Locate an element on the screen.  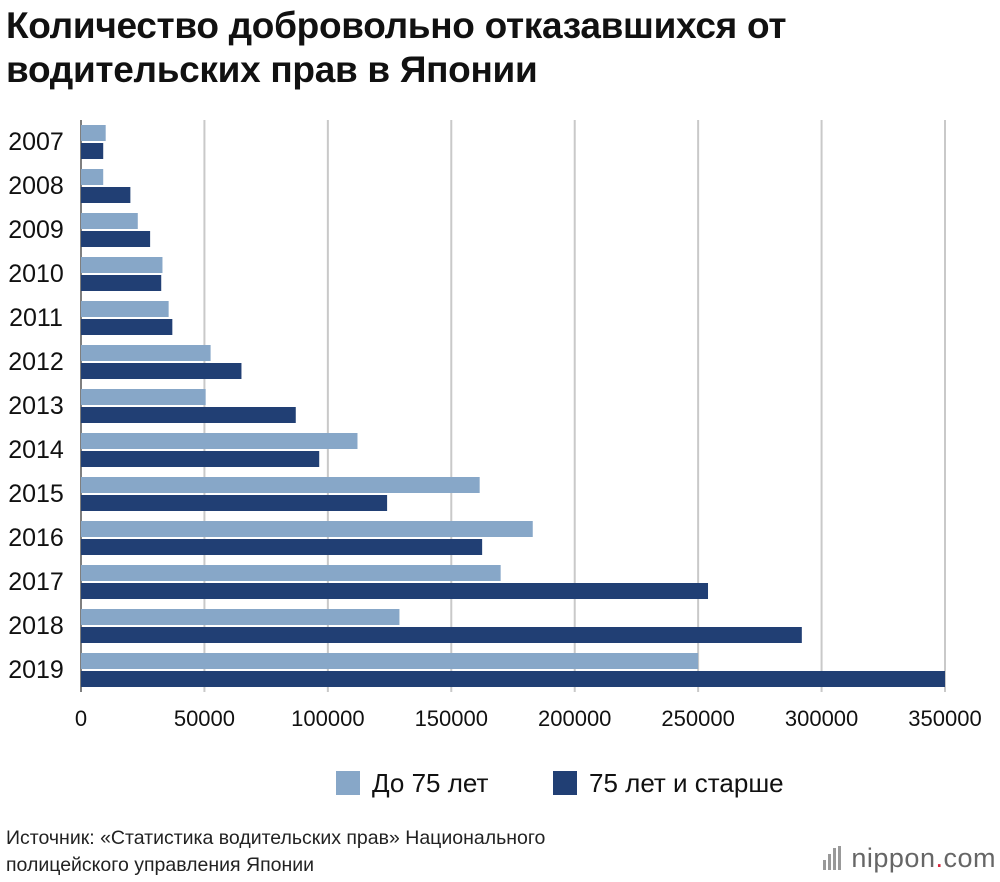
legend-swatch-under75 is located at coordinates (348, 783).